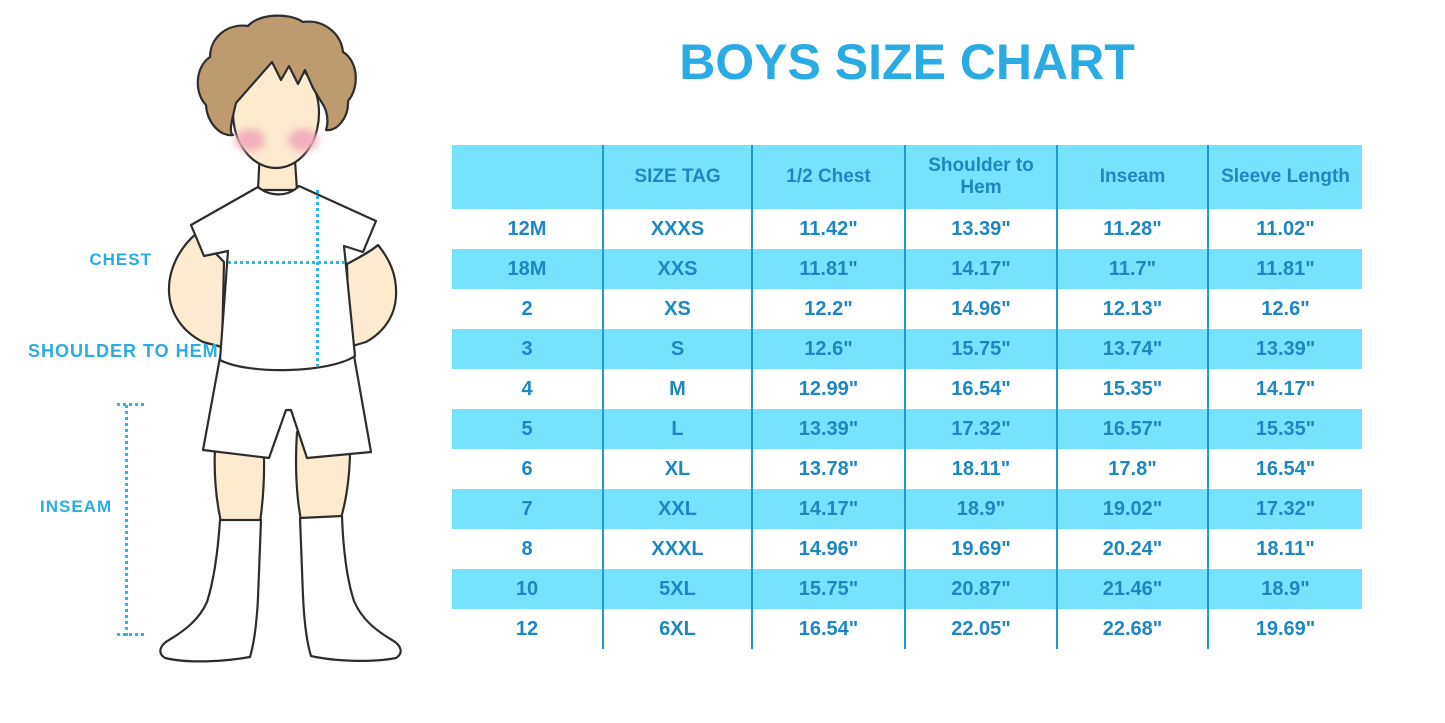  What do you see at coordinates (981, 177) in the screenshot?
I see `column-header: Shoulder to Hem` at bounding box center [981, 177].